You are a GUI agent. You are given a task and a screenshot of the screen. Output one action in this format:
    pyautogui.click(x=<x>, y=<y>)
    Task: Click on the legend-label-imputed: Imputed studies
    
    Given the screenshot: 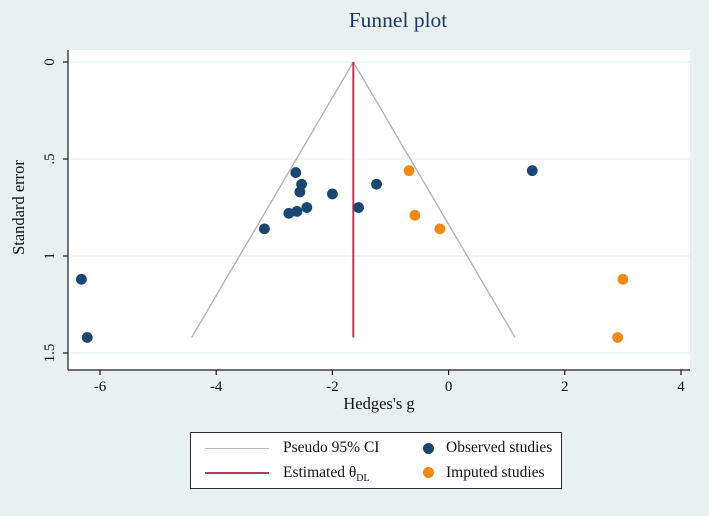 What is the action you would take?
    pyautogui.click(x=495, y=472)
    